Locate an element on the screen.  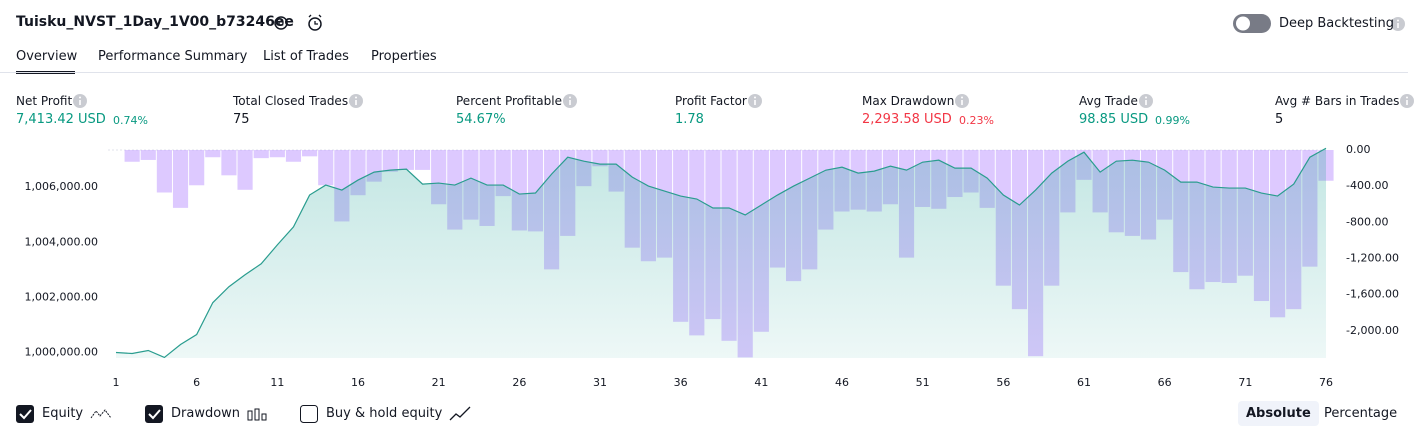
metric-label: Max Drawdown is located at coordinates (908, 101).